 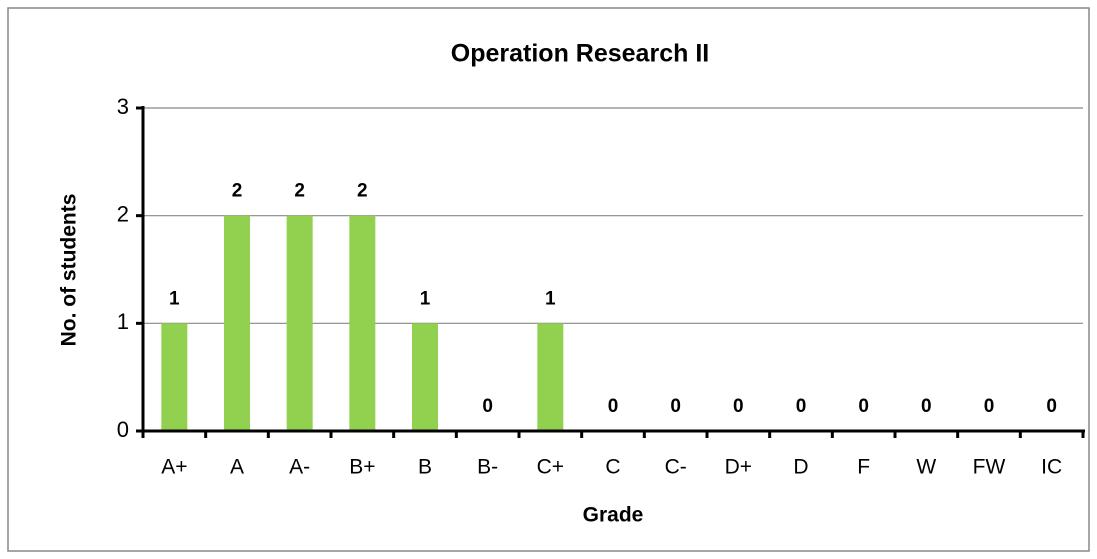 What do you see at coordinates (69, 270) in the screenshot?
I see `y-axis-label: No. of students` at bounding box center [69, 270].